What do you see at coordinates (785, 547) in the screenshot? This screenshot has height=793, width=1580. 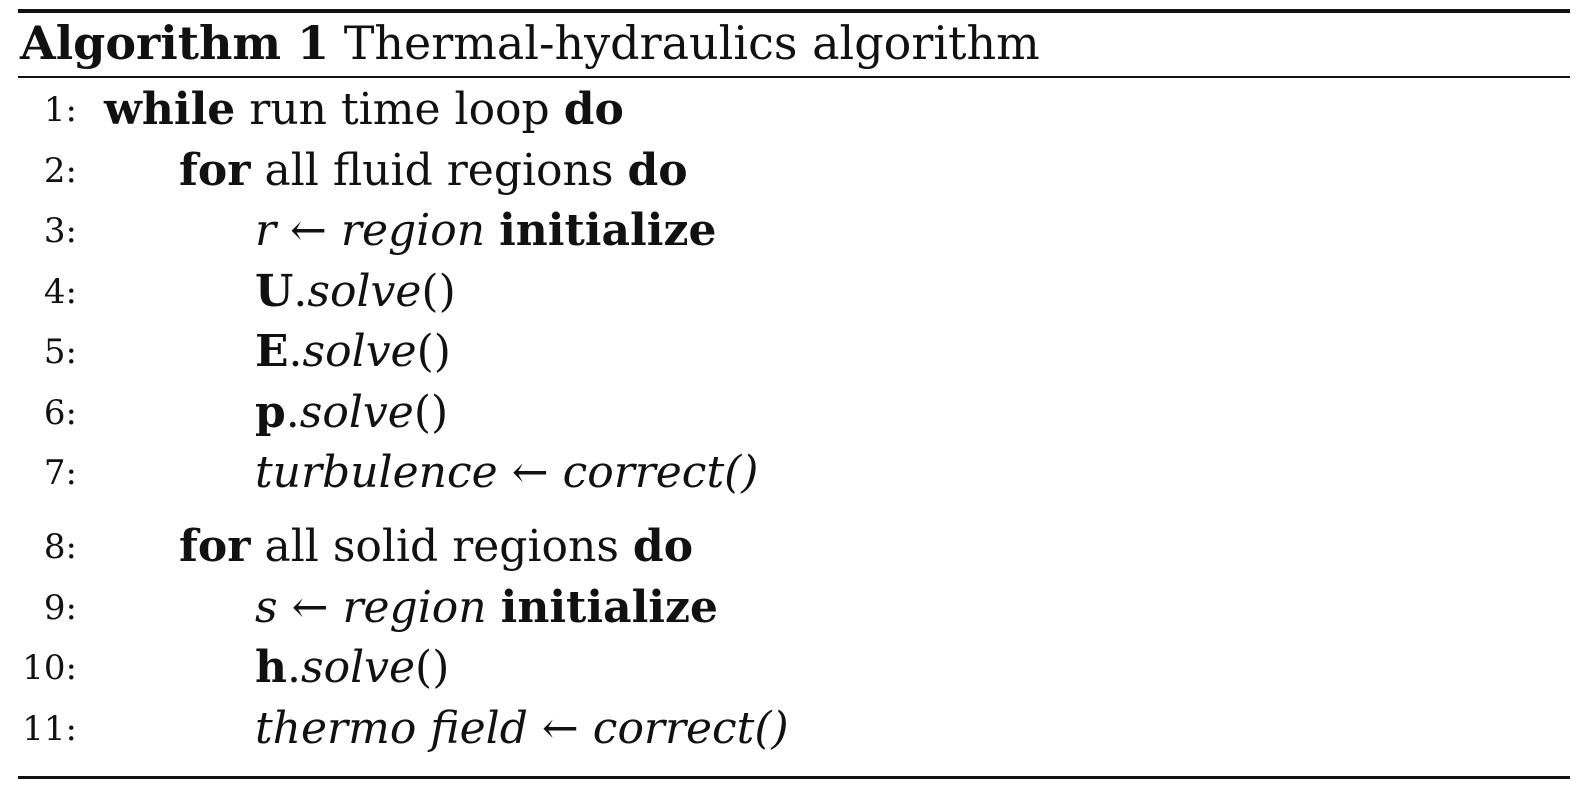 I see `algorithm-line-8: 8: for all solid regions do` at bounding box center [785, 547].